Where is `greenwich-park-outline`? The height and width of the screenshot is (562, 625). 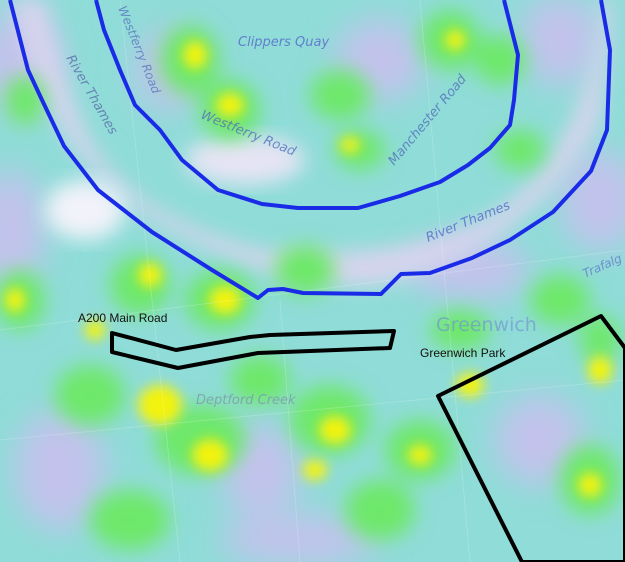
greenwich-park-outline is located at coordinates (530, 438).